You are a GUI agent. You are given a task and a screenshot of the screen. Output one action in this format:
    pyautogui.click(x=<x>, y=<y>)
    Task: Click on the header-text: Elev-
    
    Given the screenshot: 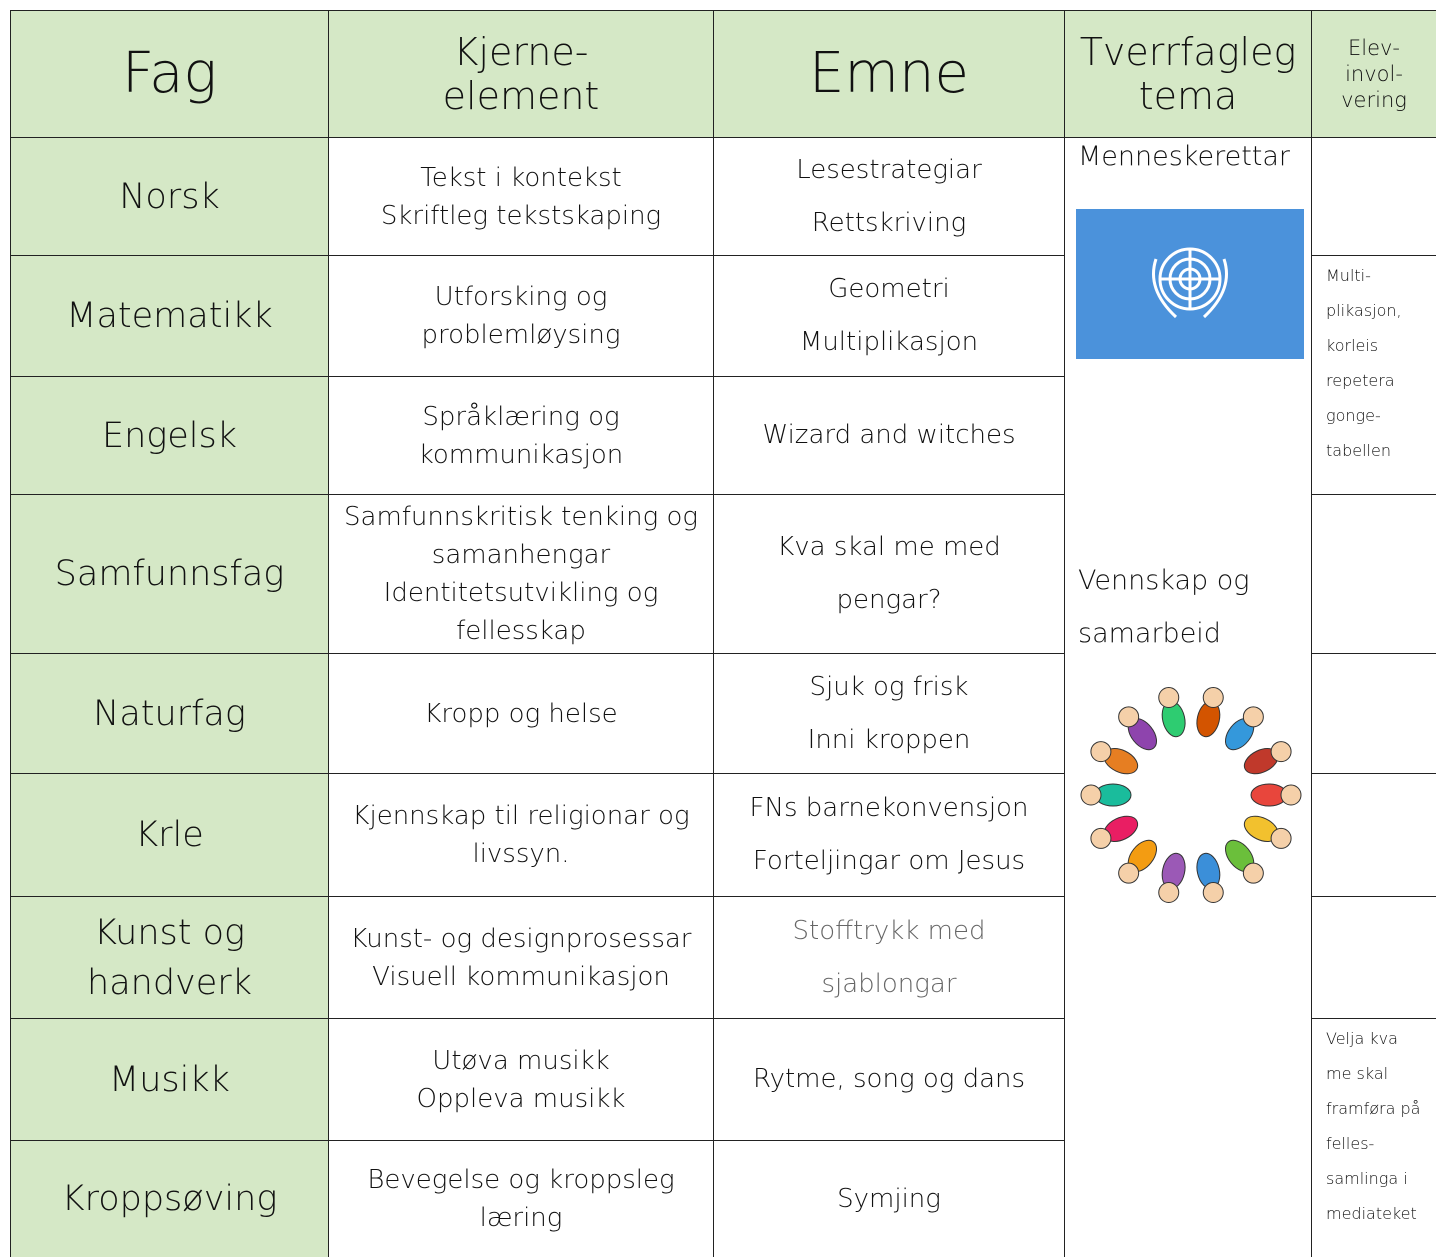 What is the action you would take?
    pyautogui.click(x=1374, y=48)
    